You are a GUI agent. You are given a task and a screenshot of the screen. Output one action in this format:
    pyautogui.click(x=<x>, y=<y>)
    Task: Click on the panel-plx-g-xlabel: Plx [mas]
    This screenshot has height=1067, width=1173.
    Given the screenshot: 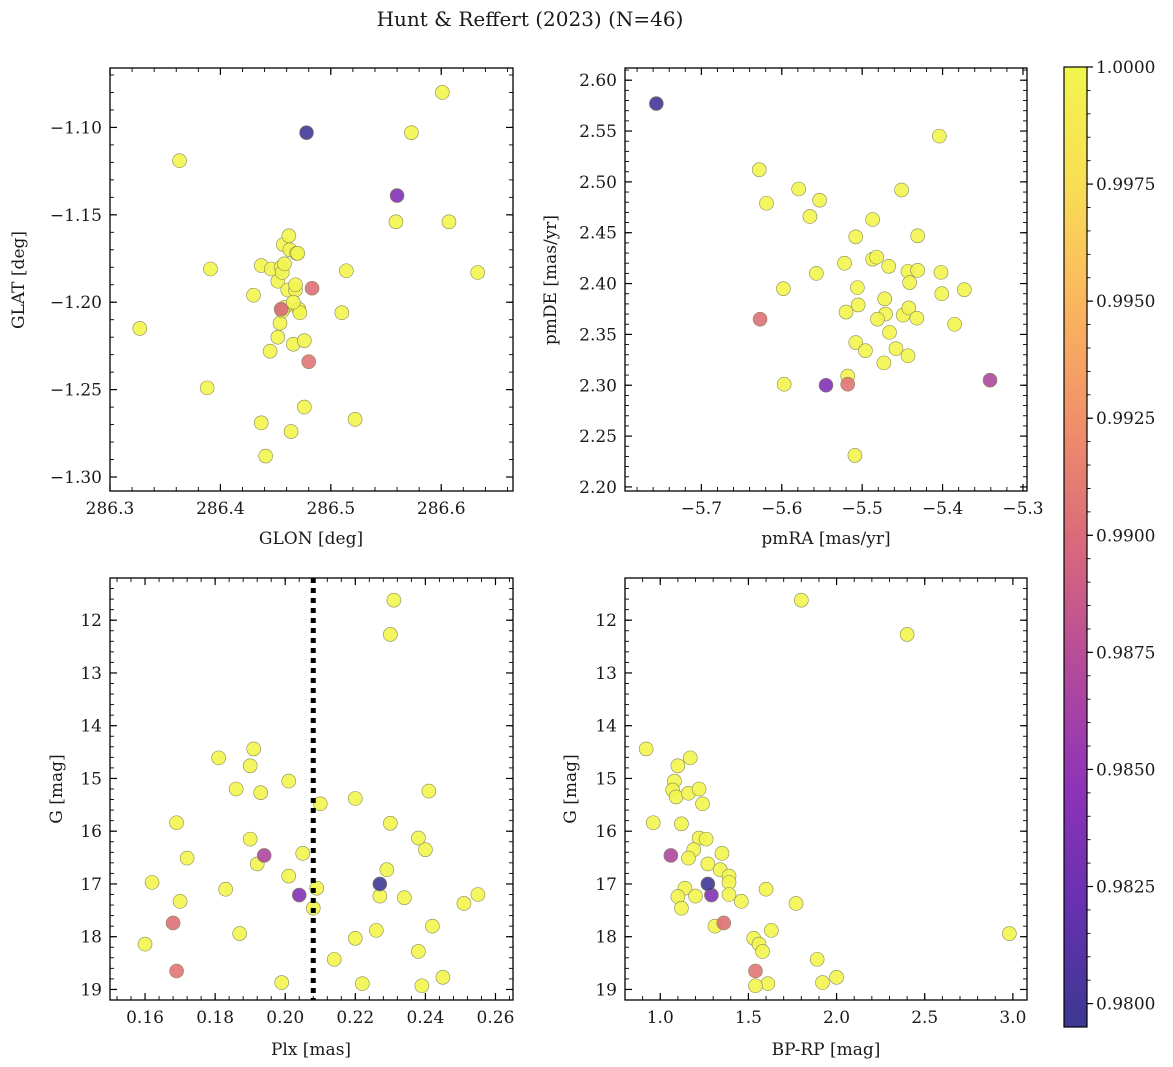 What is the action you would take?
    pyautogui.click(x=311, y=1050)
    